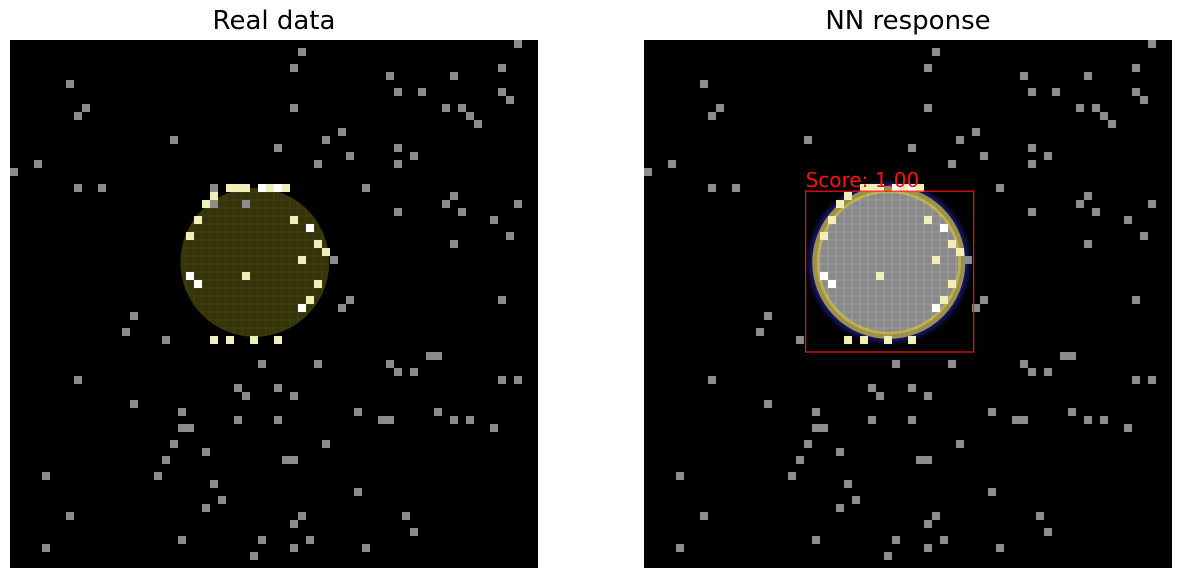 This screenshot has width=1182, height=578. I want to click on ring-response-edge, so click(889, 262).